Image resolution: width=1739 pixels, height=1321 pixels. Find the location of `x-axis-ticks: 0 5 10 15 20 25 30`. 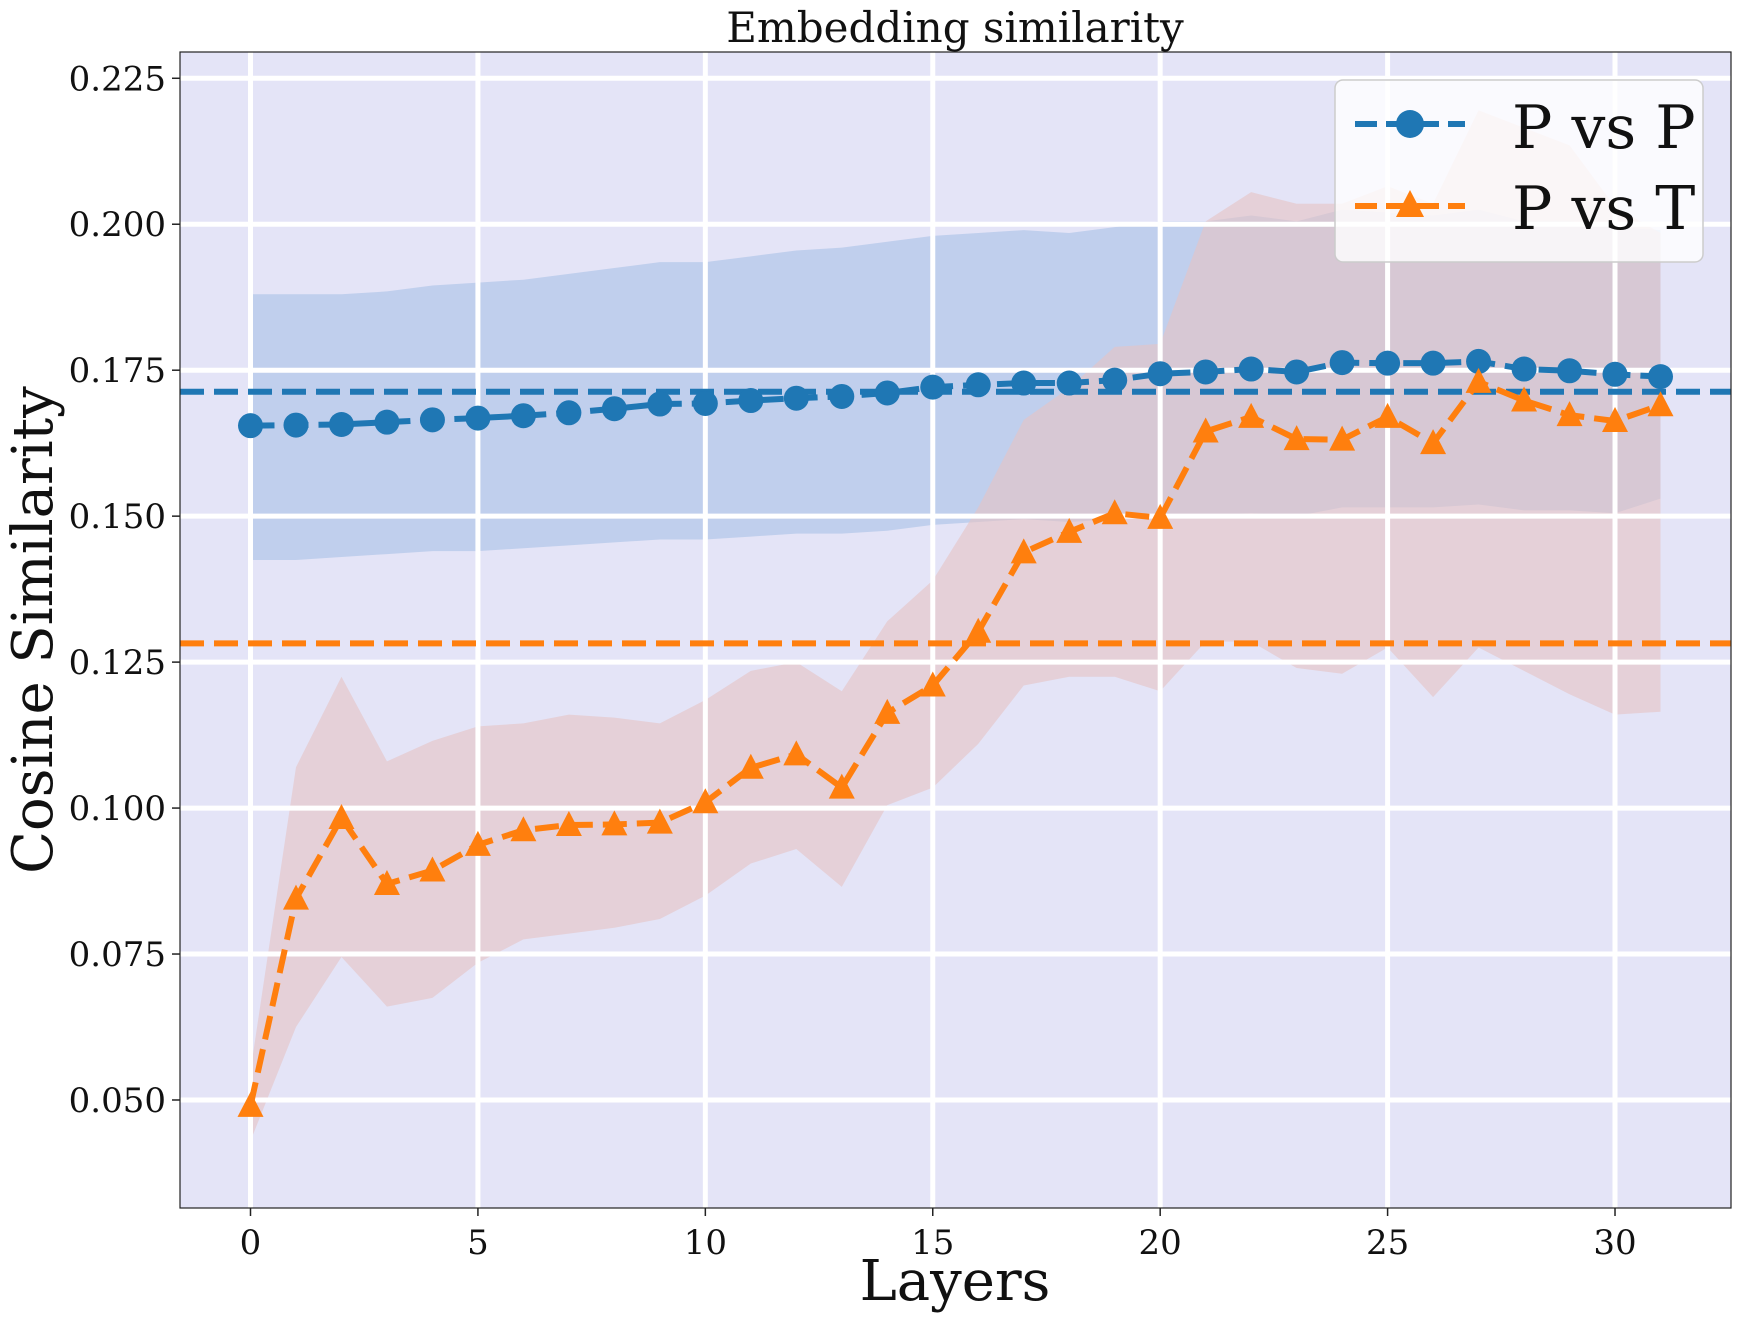

x-axis-ticks: 0 5 10 15 20 25 30 is located at coordinates (938, 1235).